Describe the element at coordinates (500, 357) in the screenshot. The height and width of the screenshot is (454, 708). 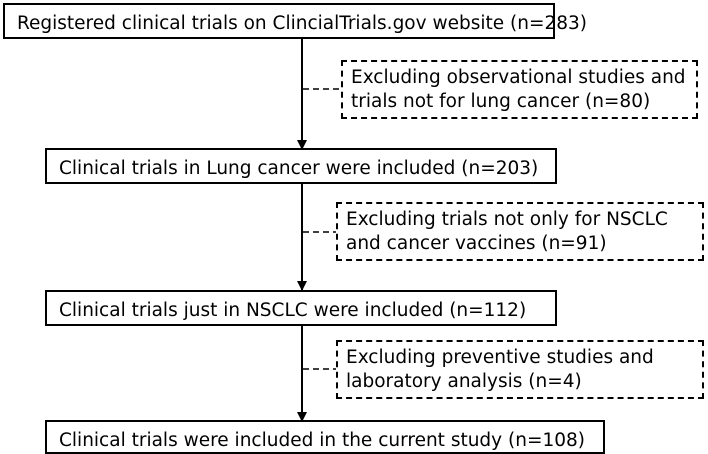
I see `exclusion-3-text-line-1: Excluding preventive studies and` at that location.